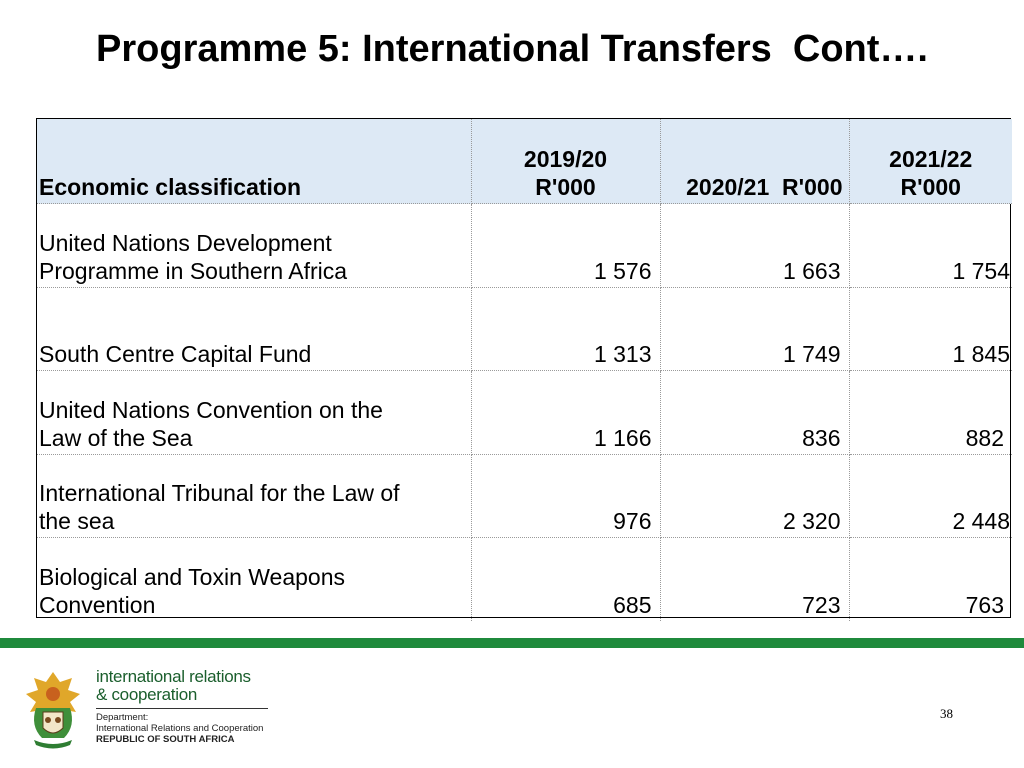  What do you see at coordinates (173, 676) in the screenshot?
I see `brand-line-1: international relations` at bounding box center [173, 676].